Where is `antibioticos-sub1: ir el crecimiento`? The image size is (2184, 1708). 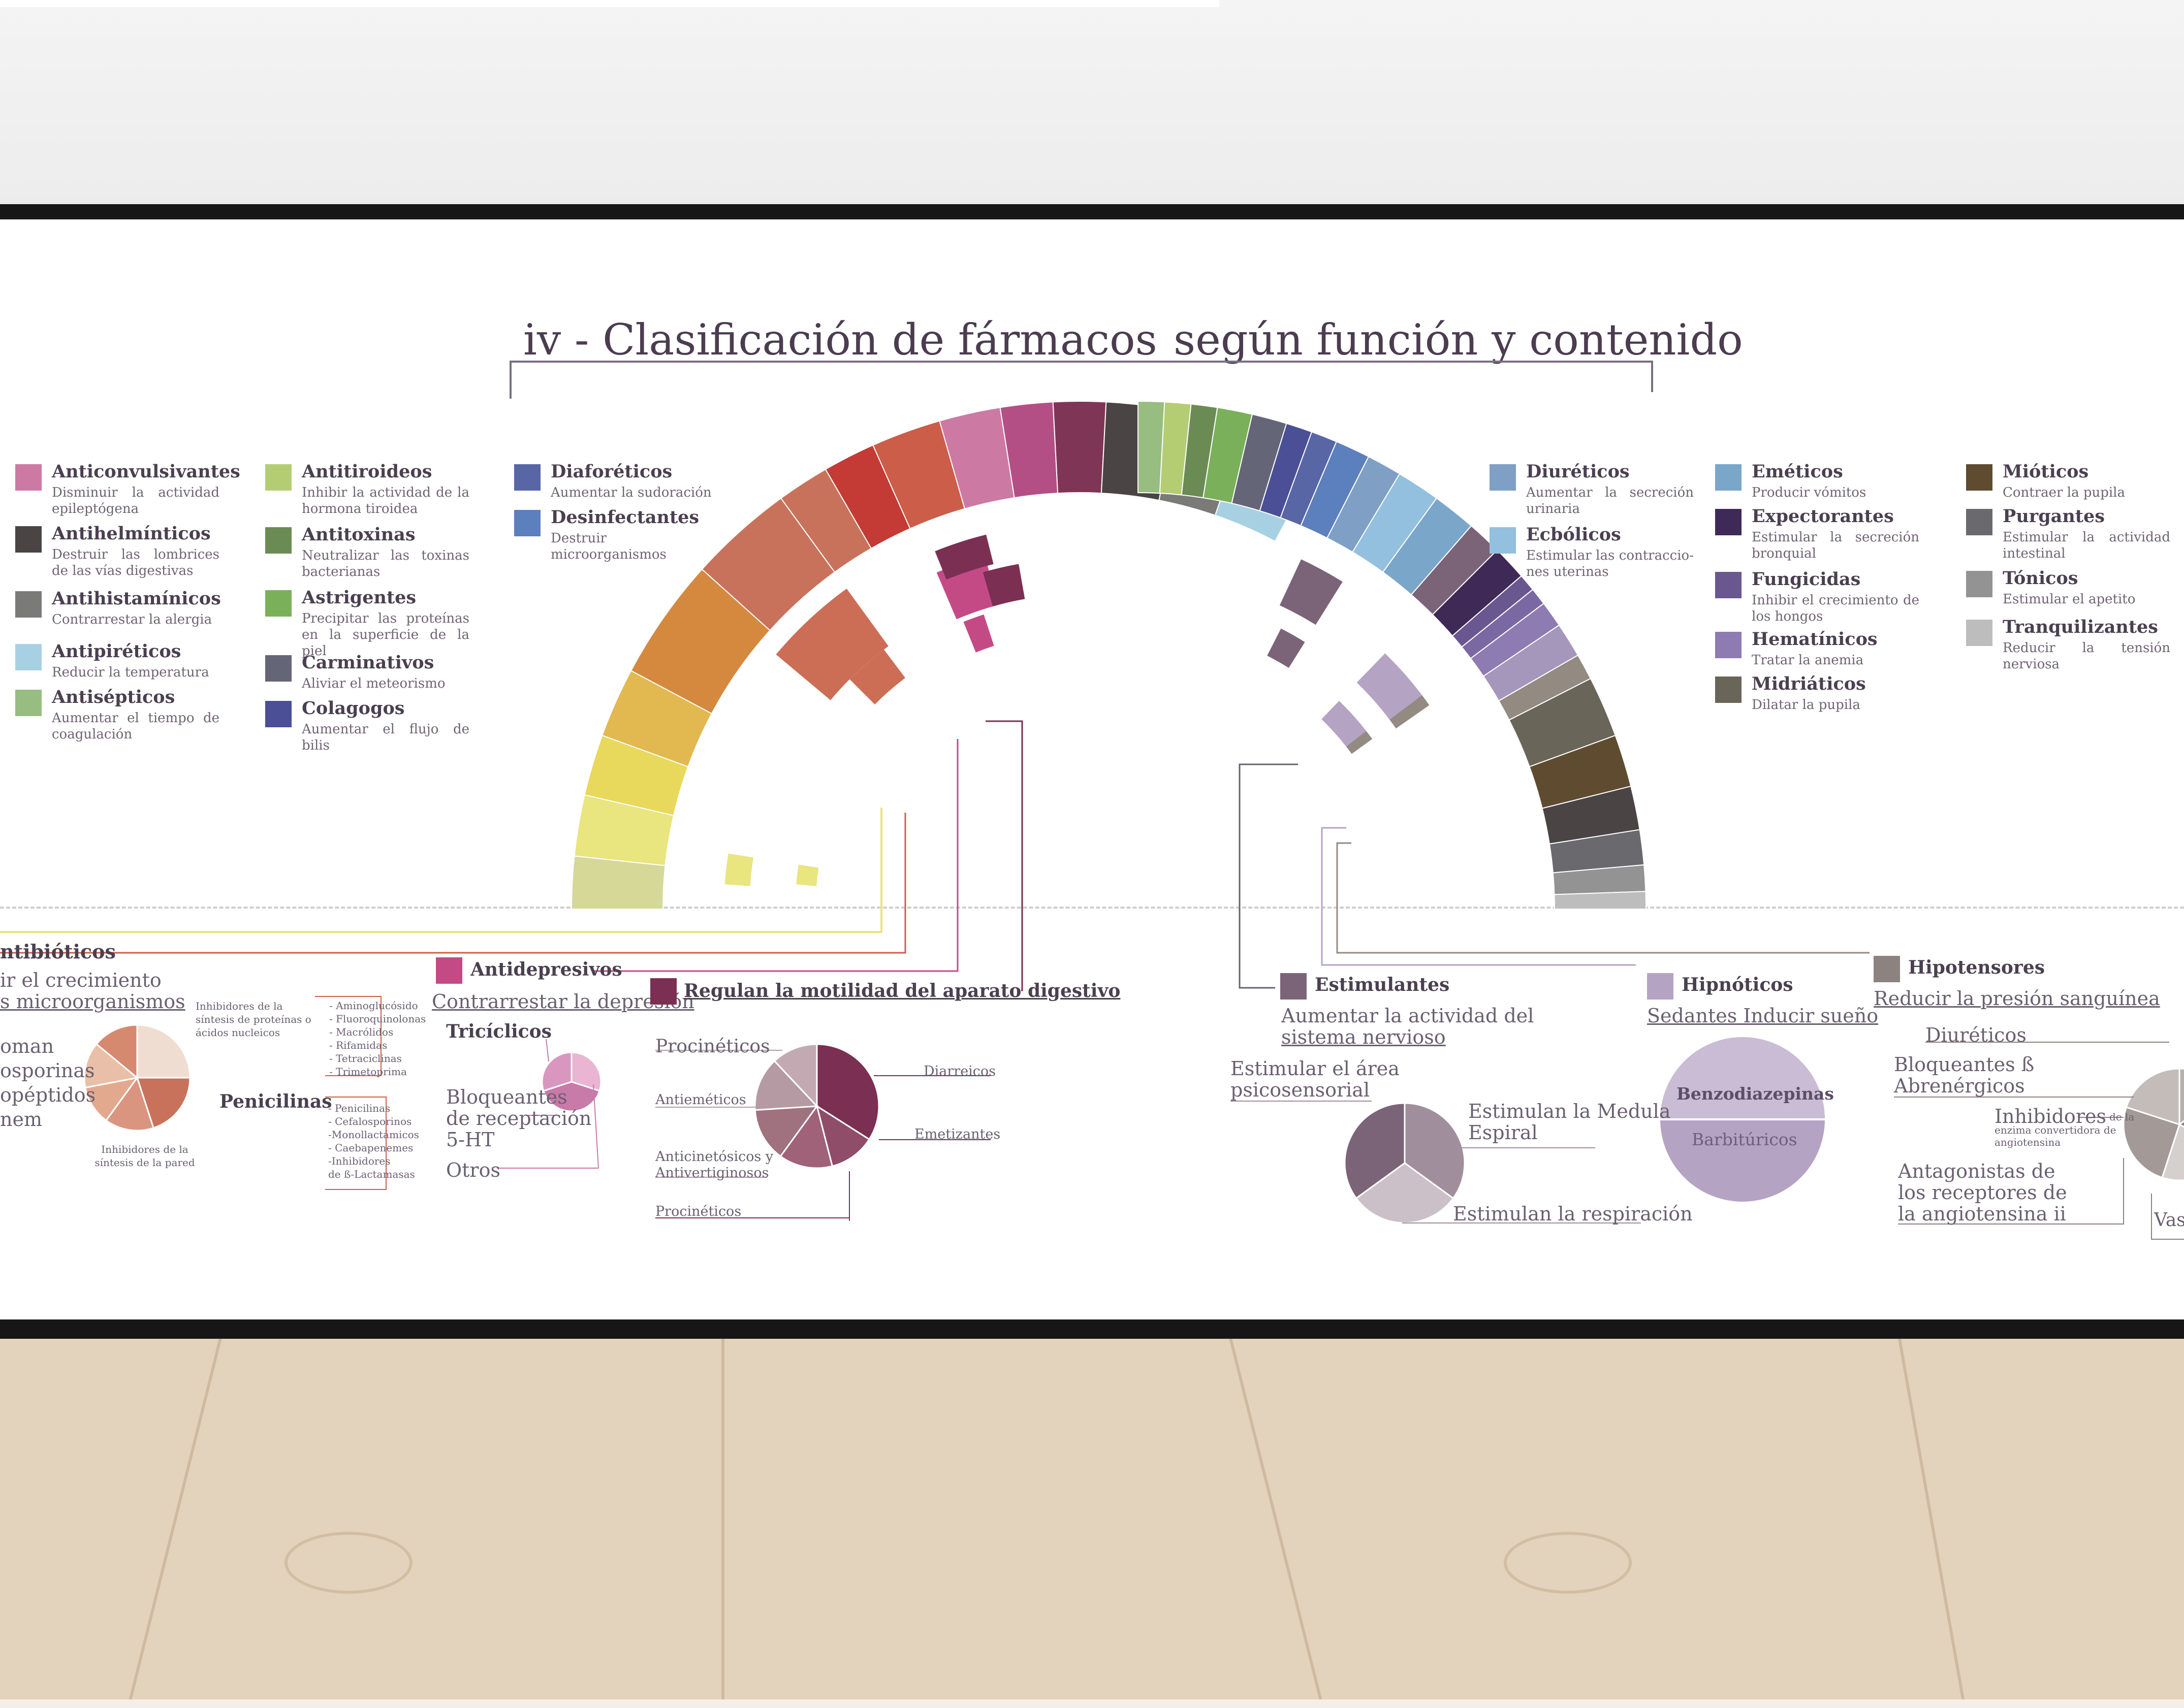 antibioticos-sub1: ir el crecimiento is located at coordinates (81, 980).